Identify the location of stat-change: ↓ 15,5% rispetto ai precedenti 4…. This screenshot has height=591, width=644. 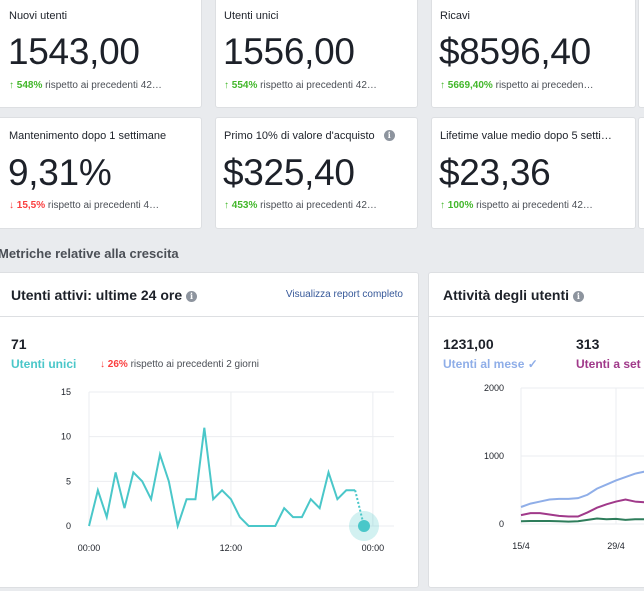
(102, 205).